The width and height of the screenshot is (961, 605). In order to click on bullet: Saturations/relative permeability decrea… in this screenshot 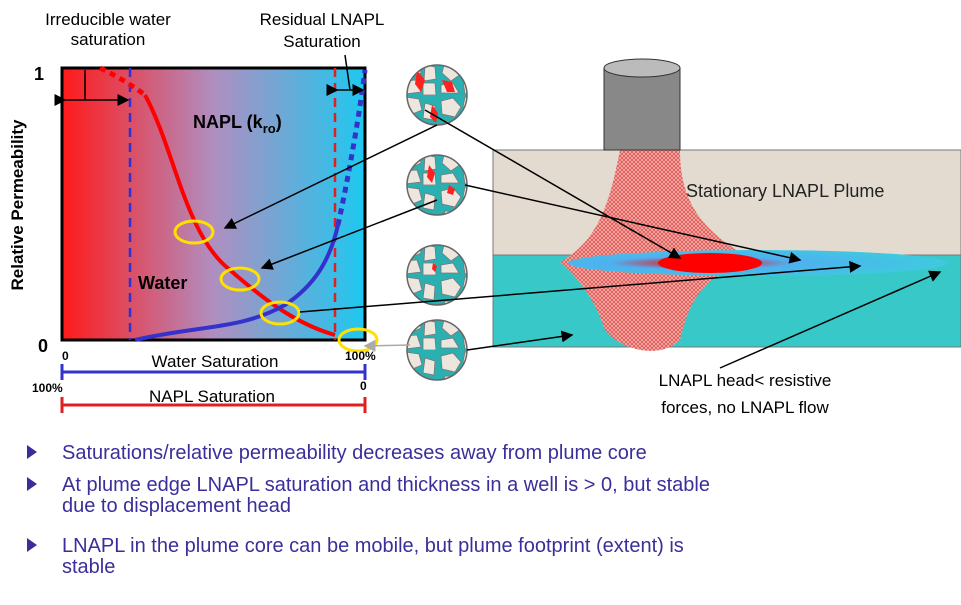, I will do `click(354, 453)`.